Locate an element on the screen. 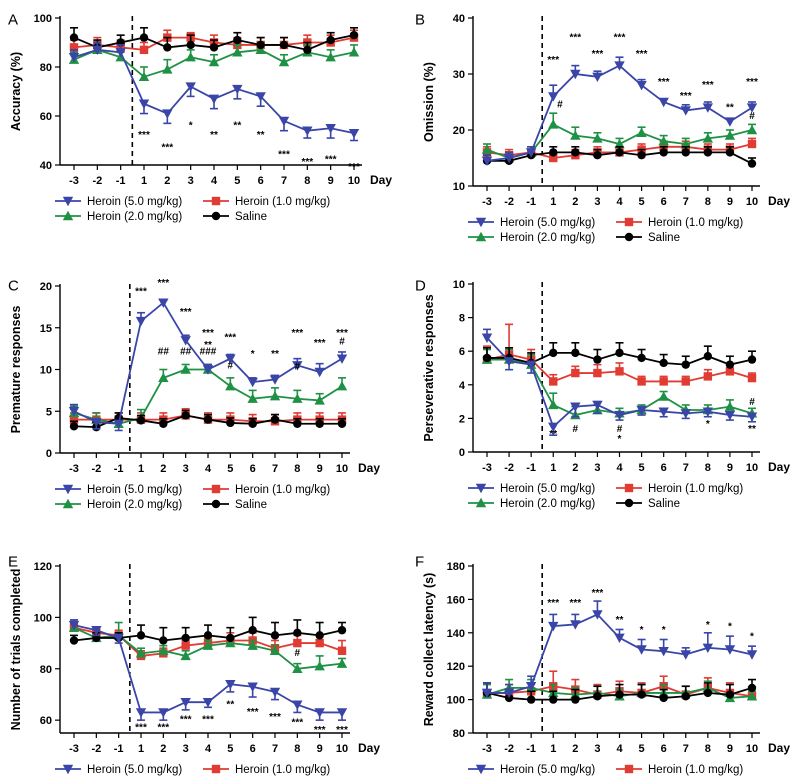  y-tick-label: 140 is located at coordinates (456, 634).